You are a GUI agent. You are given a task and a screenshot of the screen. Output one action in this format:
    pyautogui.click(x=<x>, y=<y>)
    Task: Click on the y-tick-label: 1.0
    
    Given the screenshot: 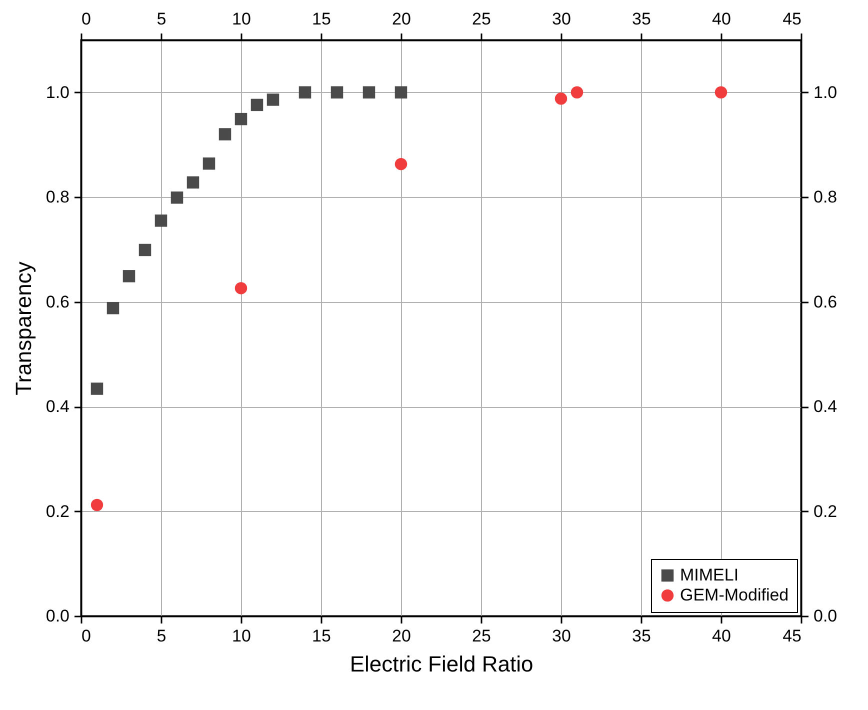 What is the action you would take?
    pyautogui.click(x=58, y=92)
    